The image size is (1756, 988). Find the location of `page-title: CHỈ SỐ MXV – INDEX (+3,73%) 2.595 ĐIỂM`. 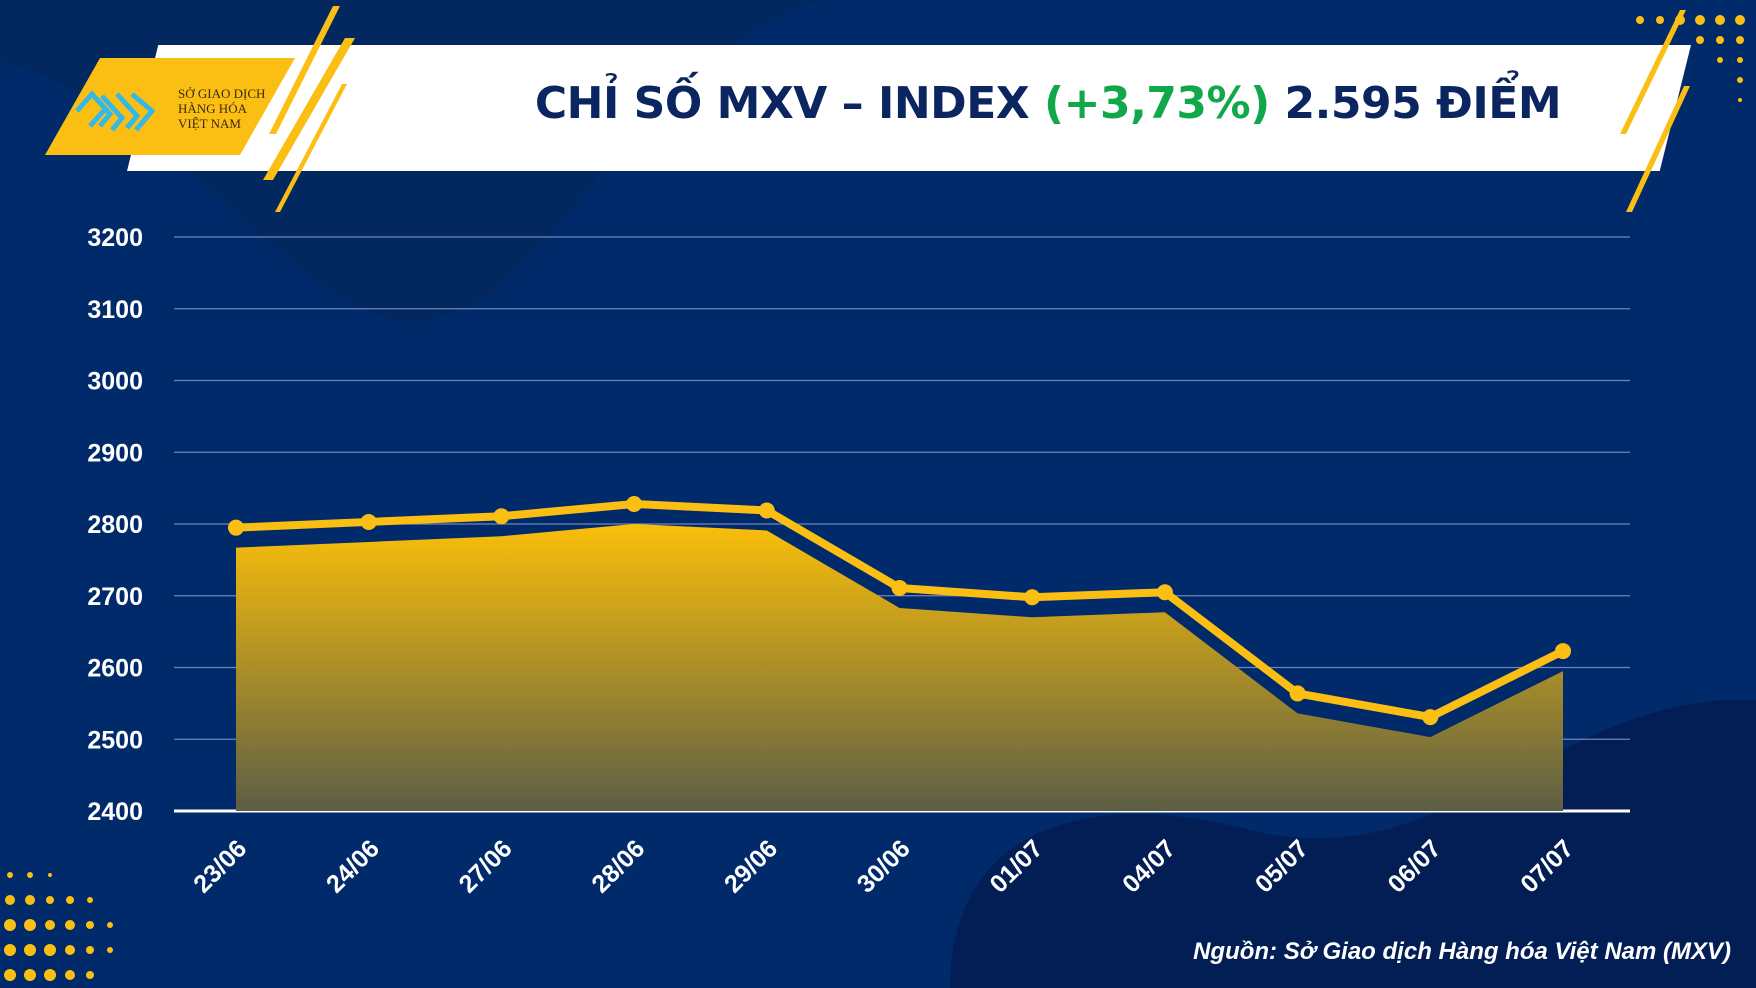

page-title: CHỈ SỐ MXV – INDEX (+3,73%) 2.595 ĐIỂM is located at coordinates (1048, 103).